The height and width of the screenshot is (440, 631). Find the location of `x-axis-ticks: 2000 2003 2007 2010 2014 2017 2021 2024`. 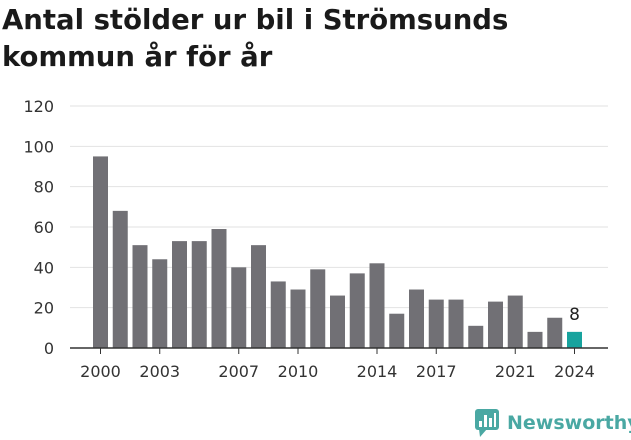

x-axis-ticks: 2000 2003 2007 2010 2014 2017 2021 2024 is located at coordinates (339, 364).